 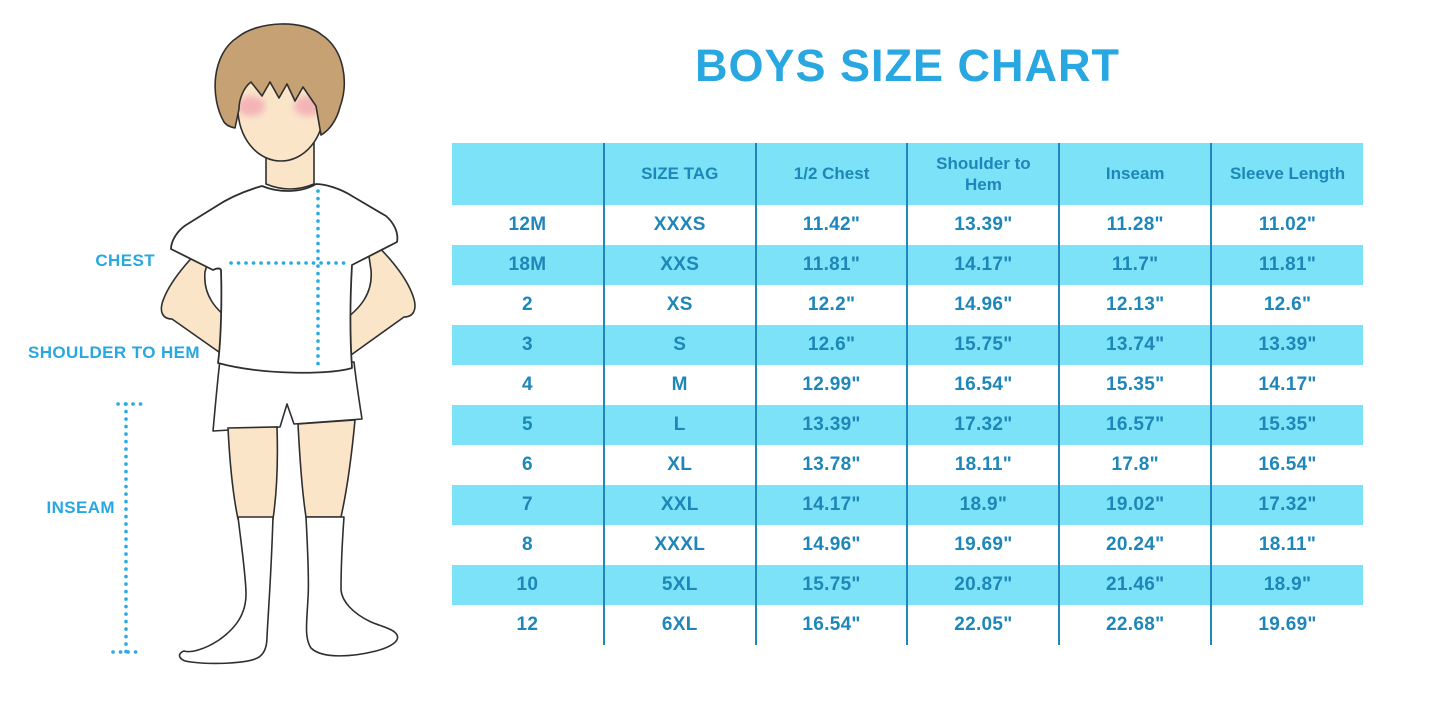 I want to click on table-row: 2 XS 12.2" 14.96" 12.13" 12.6", so click(x=907, y=305).